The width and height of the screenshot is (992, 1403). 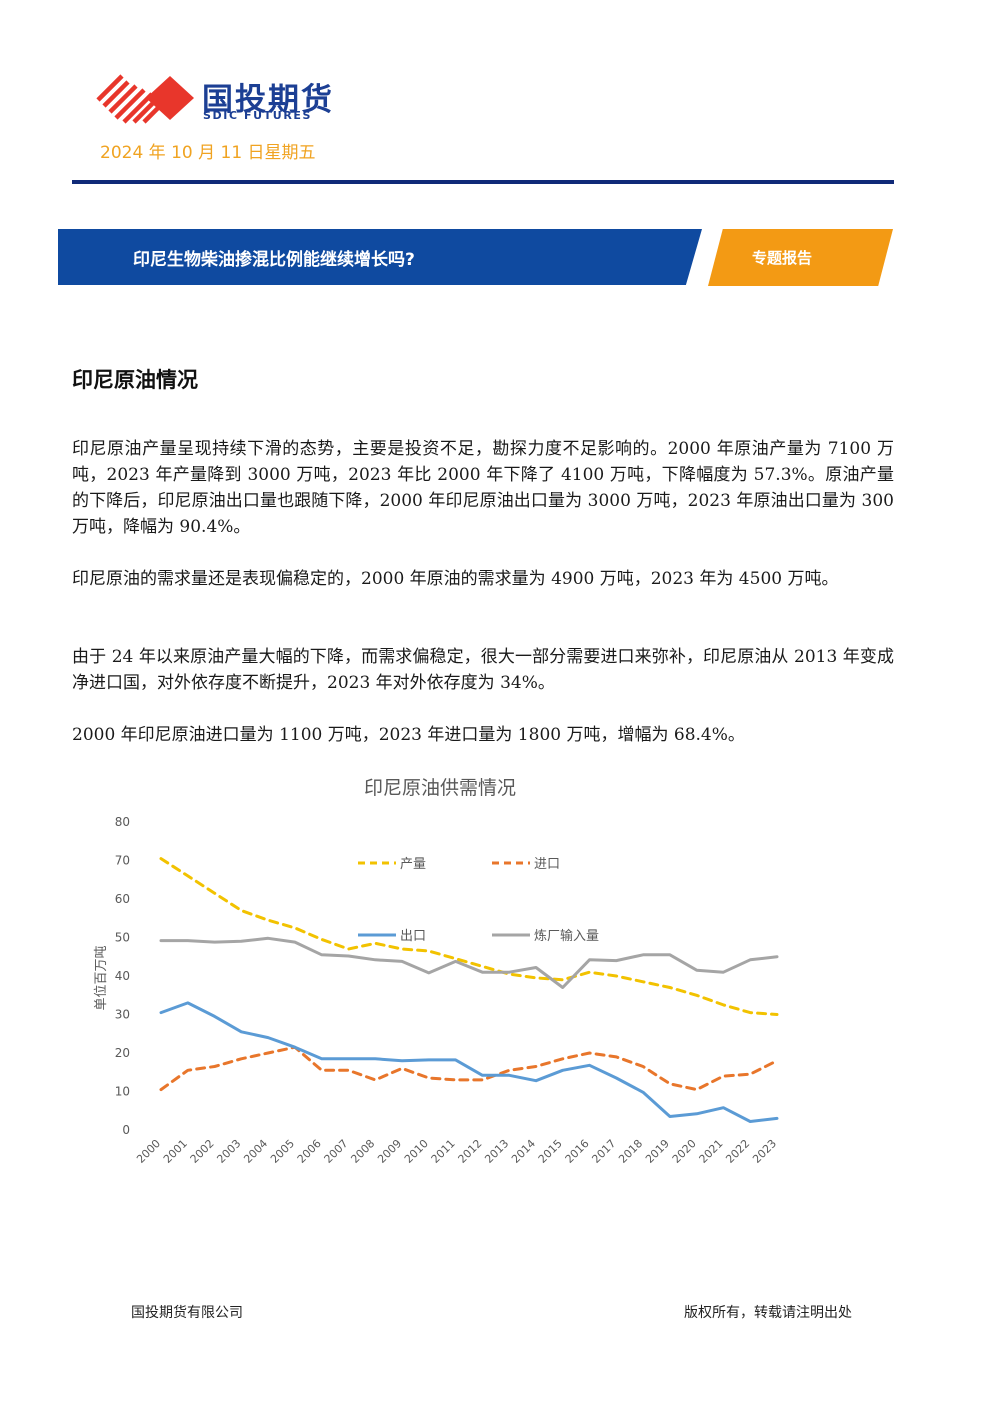 I want to click on chart-title: 印尼原油供需情况, so click(x=440, y=788).